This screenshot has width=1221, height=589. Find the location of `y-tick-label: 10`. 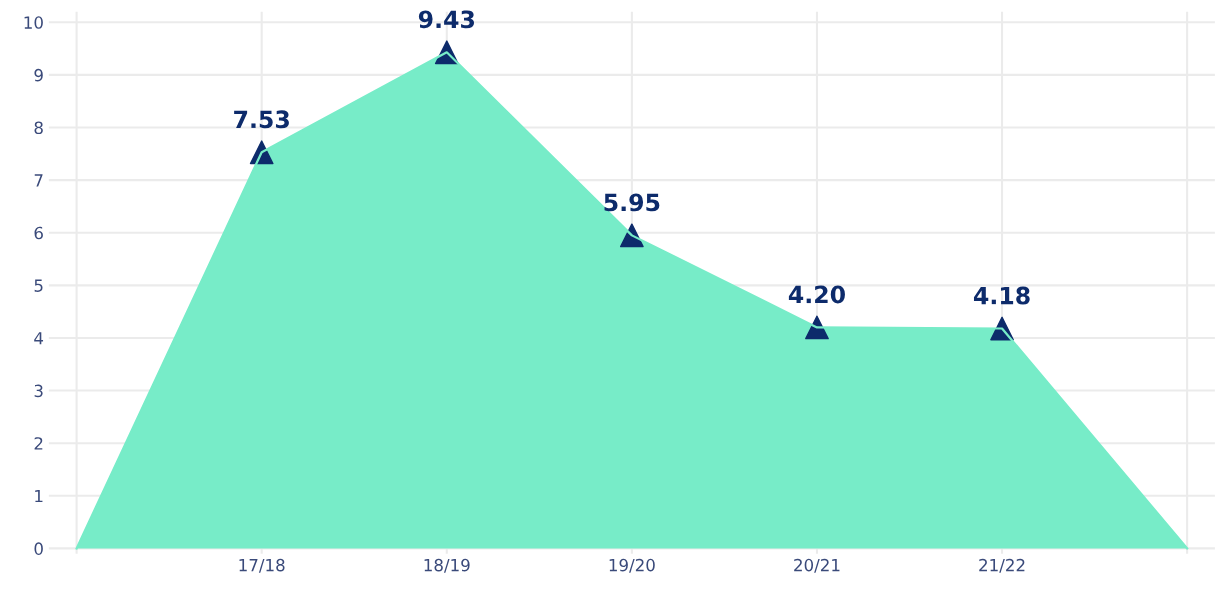

y-tick-label: 10 is located at coordinates (33, 22).